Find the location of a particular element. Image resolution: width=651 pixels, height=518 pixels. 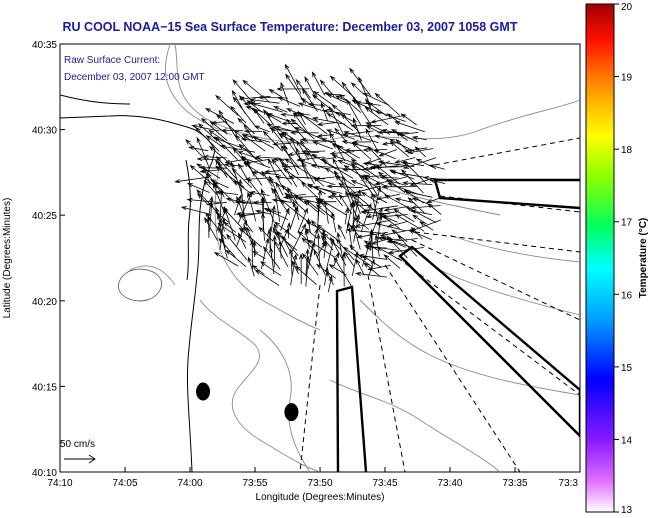

x-tick-label: 74:10 is located at coordinates (59, 483).